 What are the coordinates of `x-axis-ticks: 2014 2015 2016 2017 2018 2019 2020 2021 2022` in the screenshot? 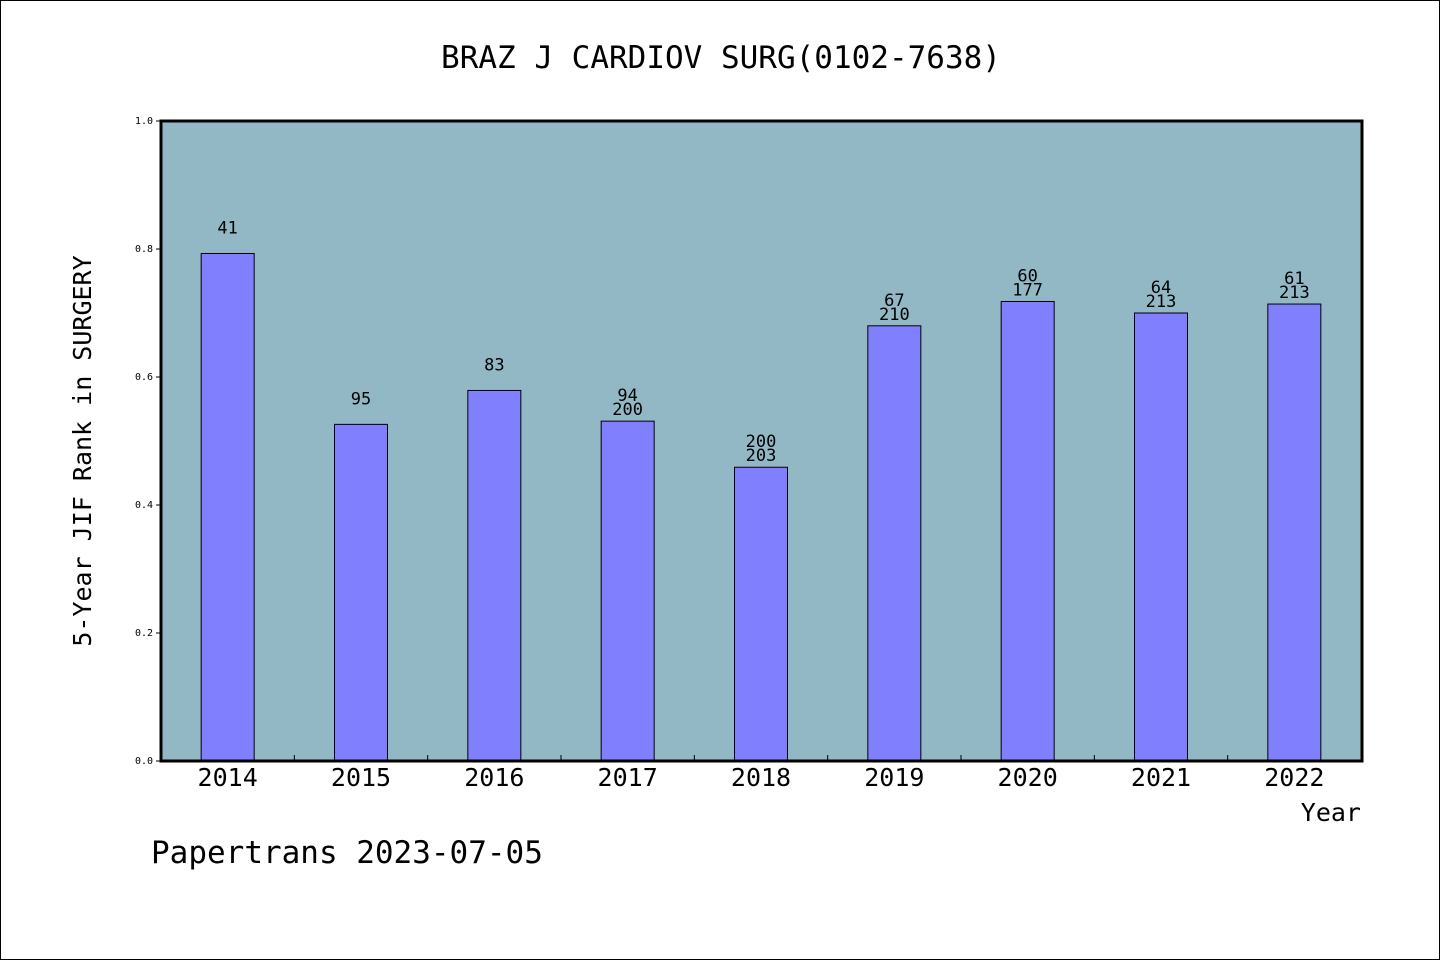 It's located at (761, 773).